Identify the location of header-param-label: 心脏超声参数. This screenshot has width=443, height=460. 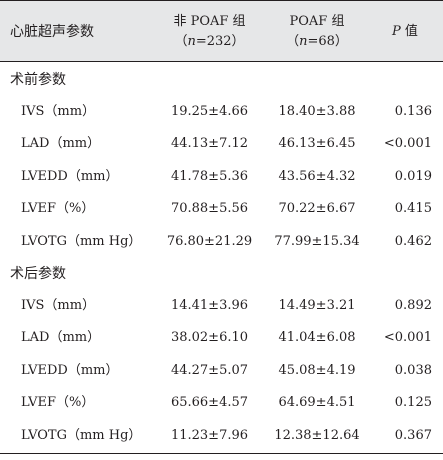
(52, 32).